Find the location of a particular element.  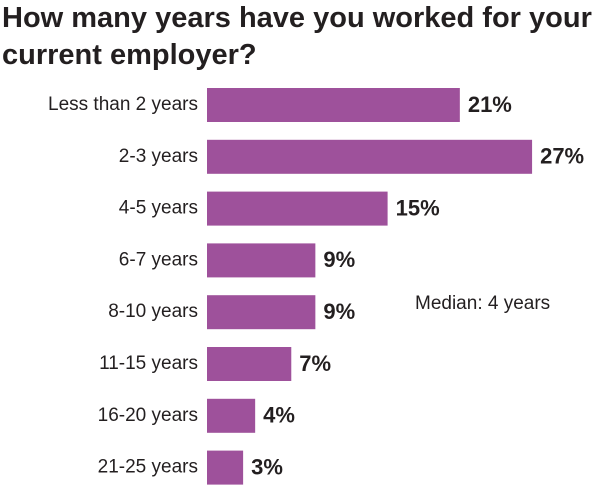

value-label: 4% is located at coordinates (279, 415).